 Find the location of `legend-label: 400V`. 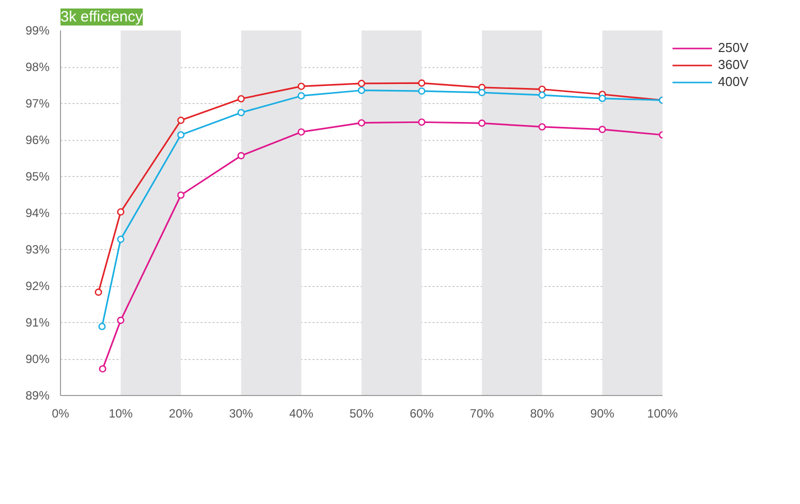

legend-label: 400V is located at coordinates (733, 81).